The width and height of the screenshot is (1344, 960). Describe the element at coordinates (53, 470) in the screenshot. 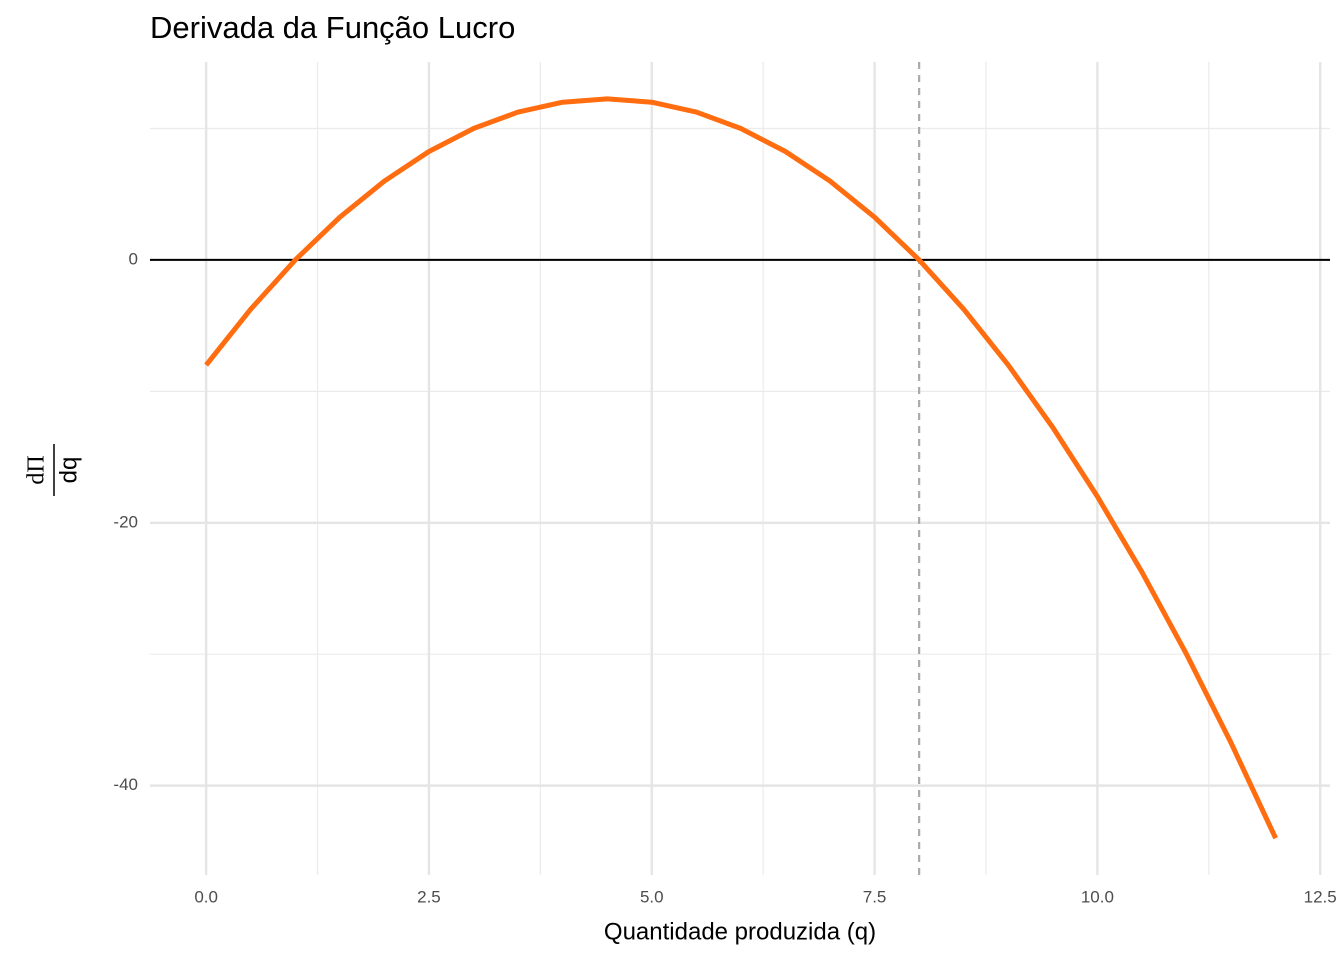

I see `y-axis-label: dΠ dq` at that location.